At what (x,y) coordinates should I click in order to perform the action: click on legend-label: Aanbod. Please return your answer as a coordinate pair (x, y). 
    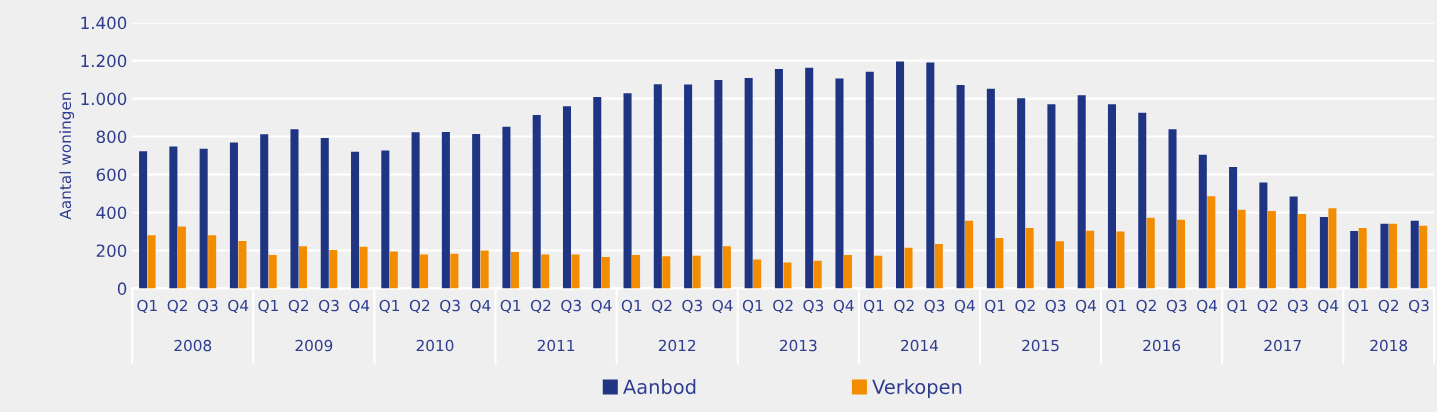
    Looking at the image, I should click on (659, 387).